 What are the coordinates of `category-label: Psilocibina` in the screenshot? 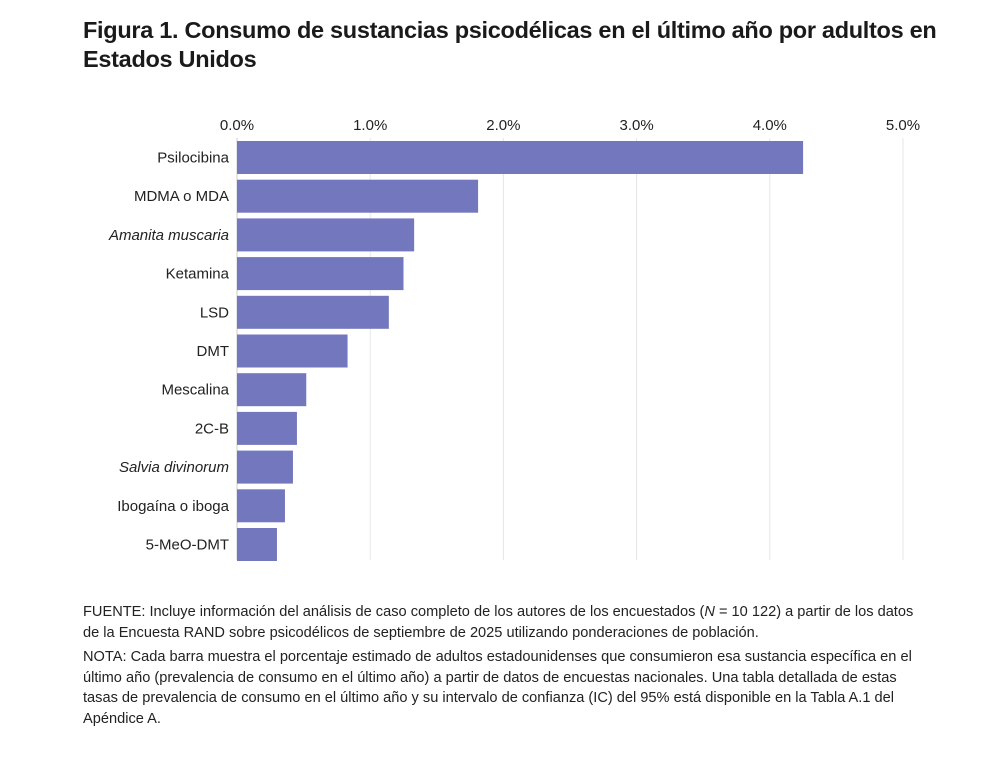 It's located at (193, 158).